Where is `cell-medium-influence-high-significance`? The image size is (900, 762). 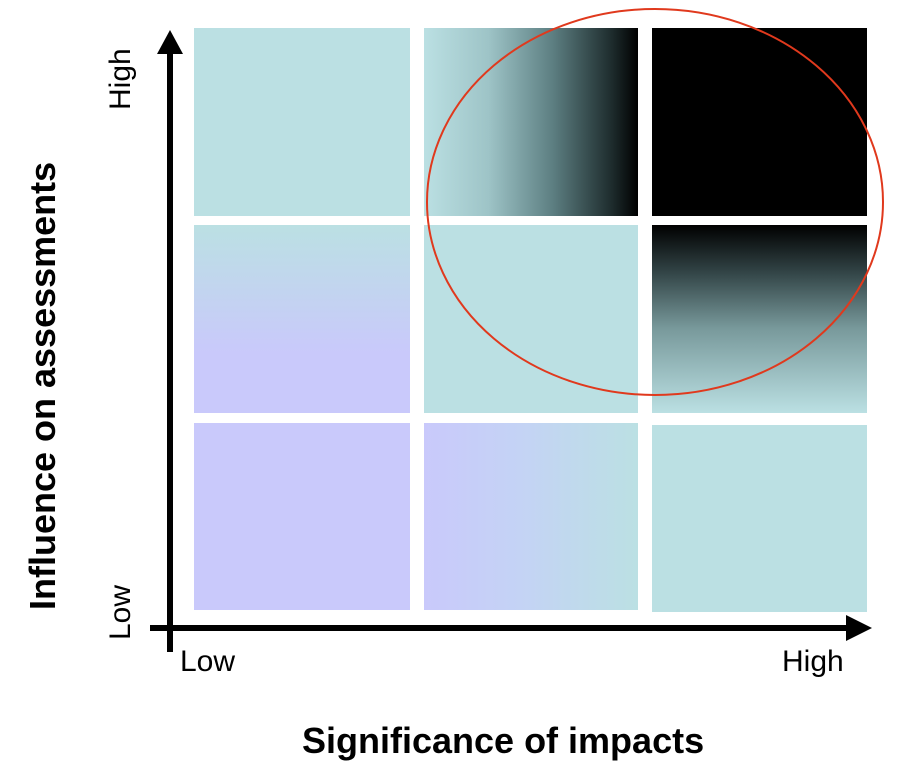
cell-medium-influence-high-significance is located at coordinates (759, 319).